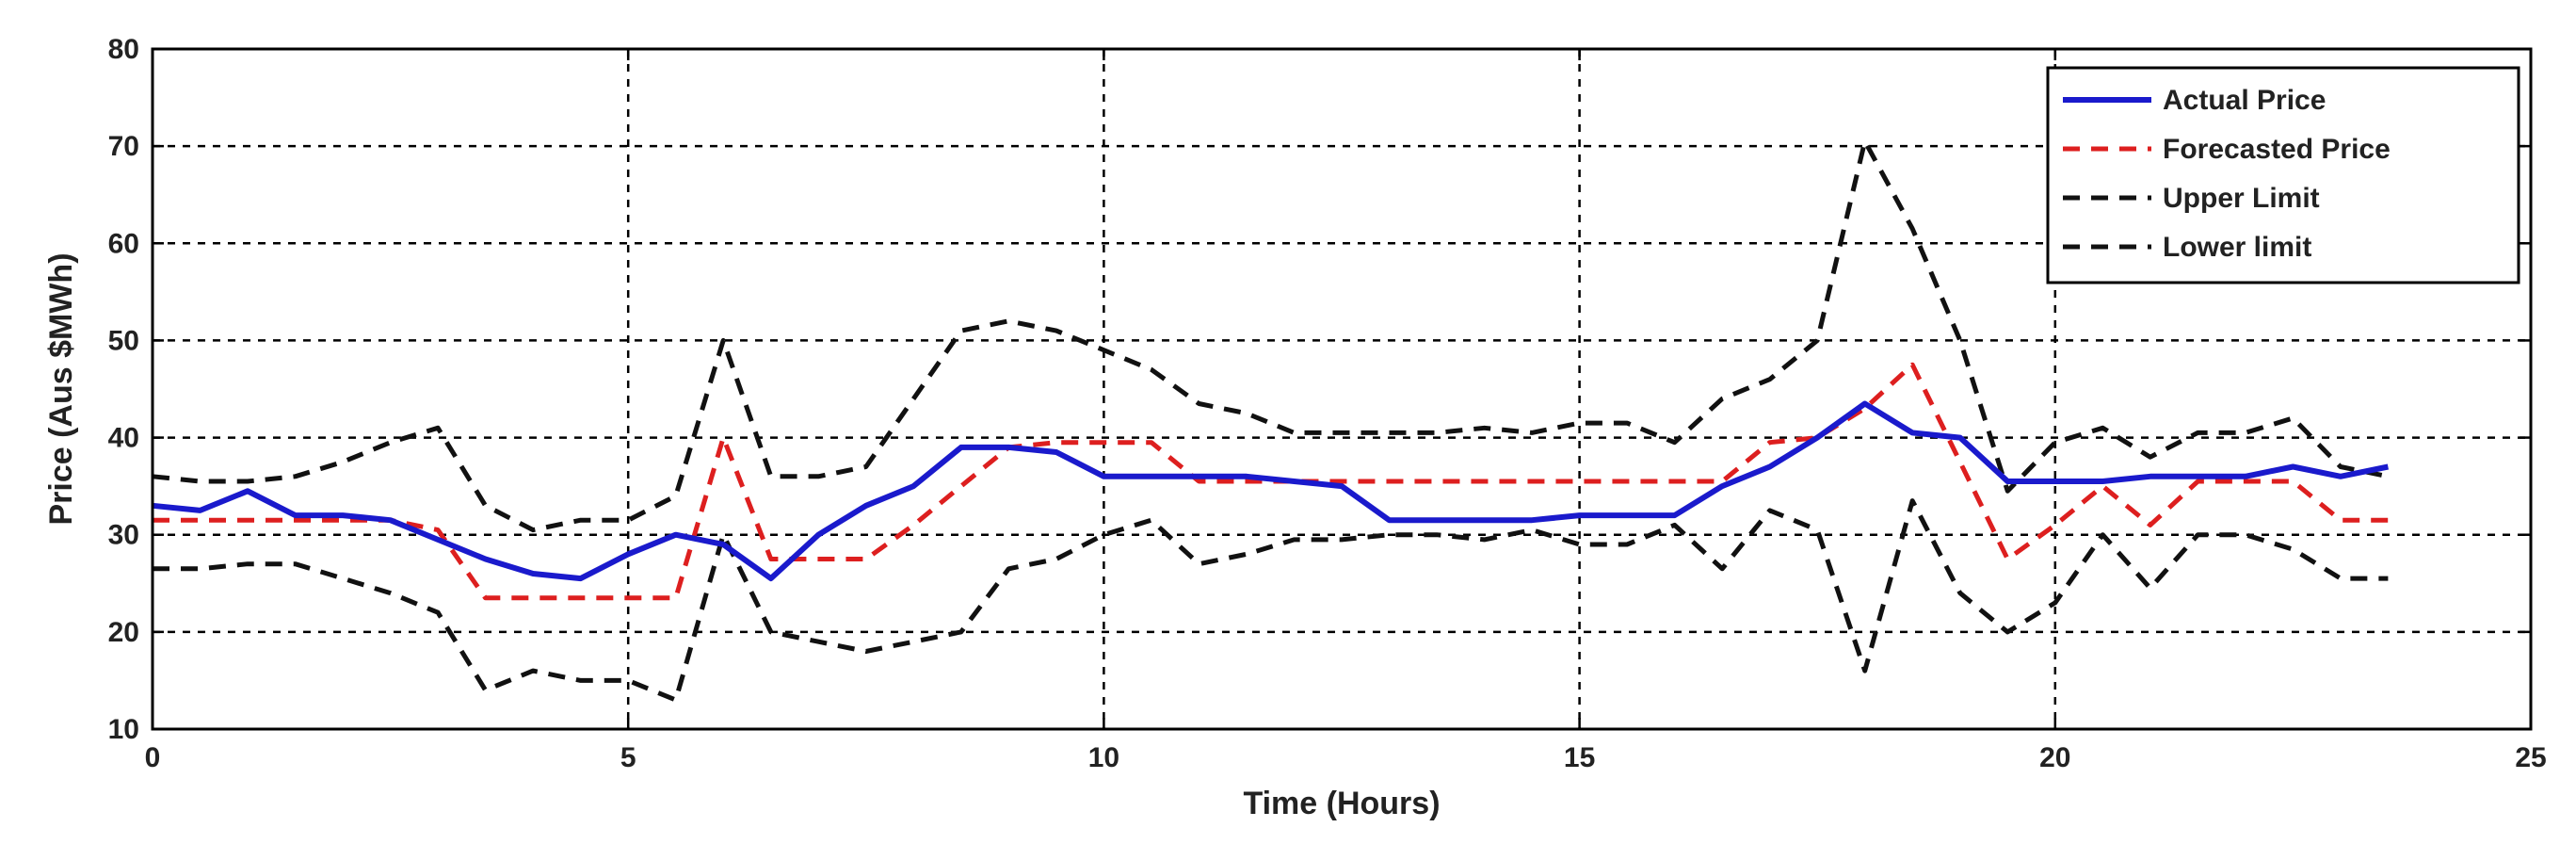  What do you see at coordinates (628, 757) in the screenshot?
I see `x-tick-label: 5` at bounding box center [628, 757].